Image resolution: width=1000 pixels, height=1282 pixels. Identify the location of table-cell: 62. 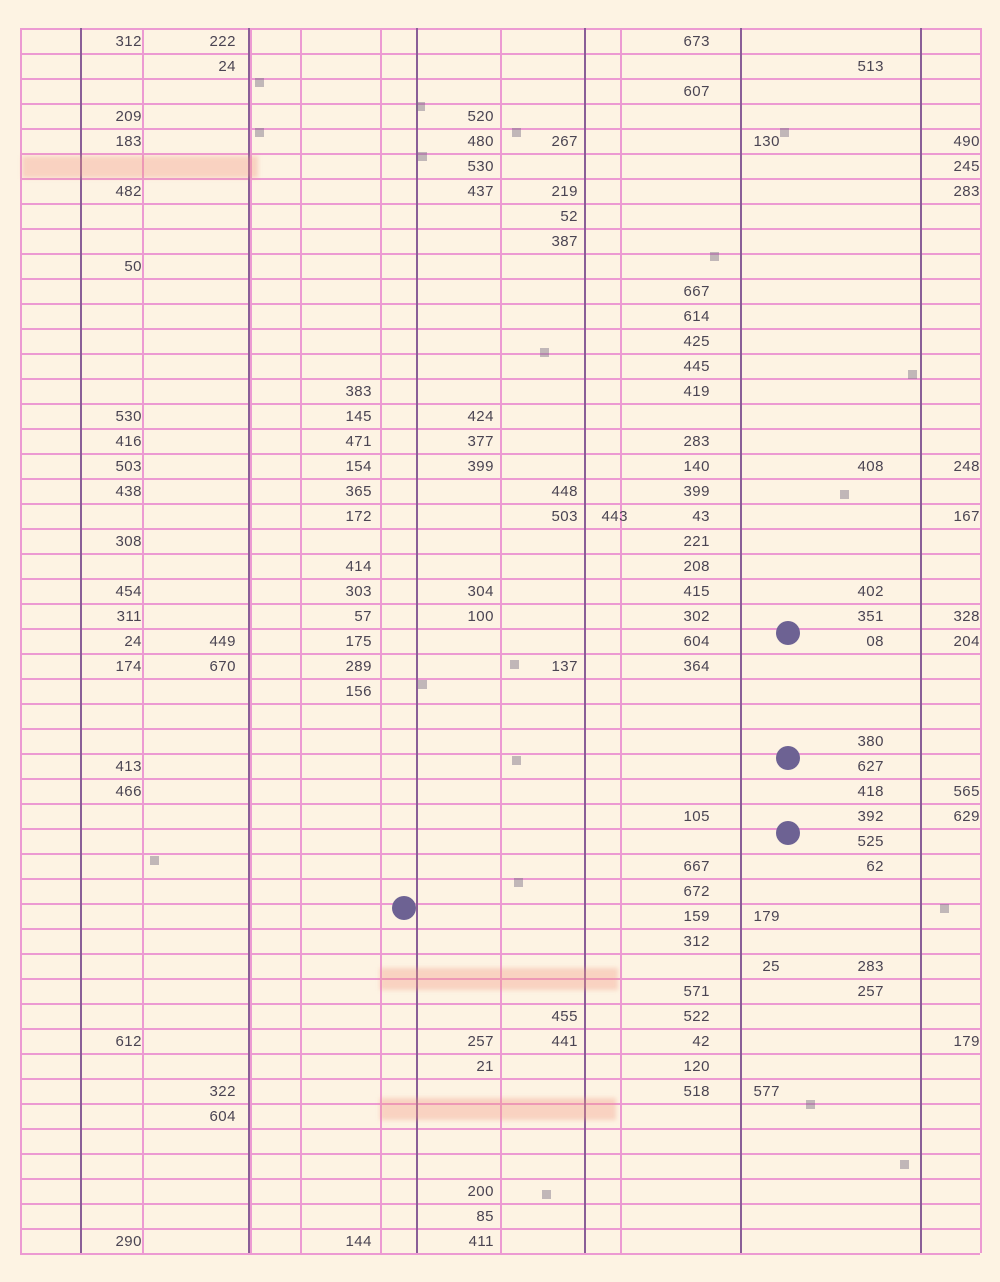
(875, 866).